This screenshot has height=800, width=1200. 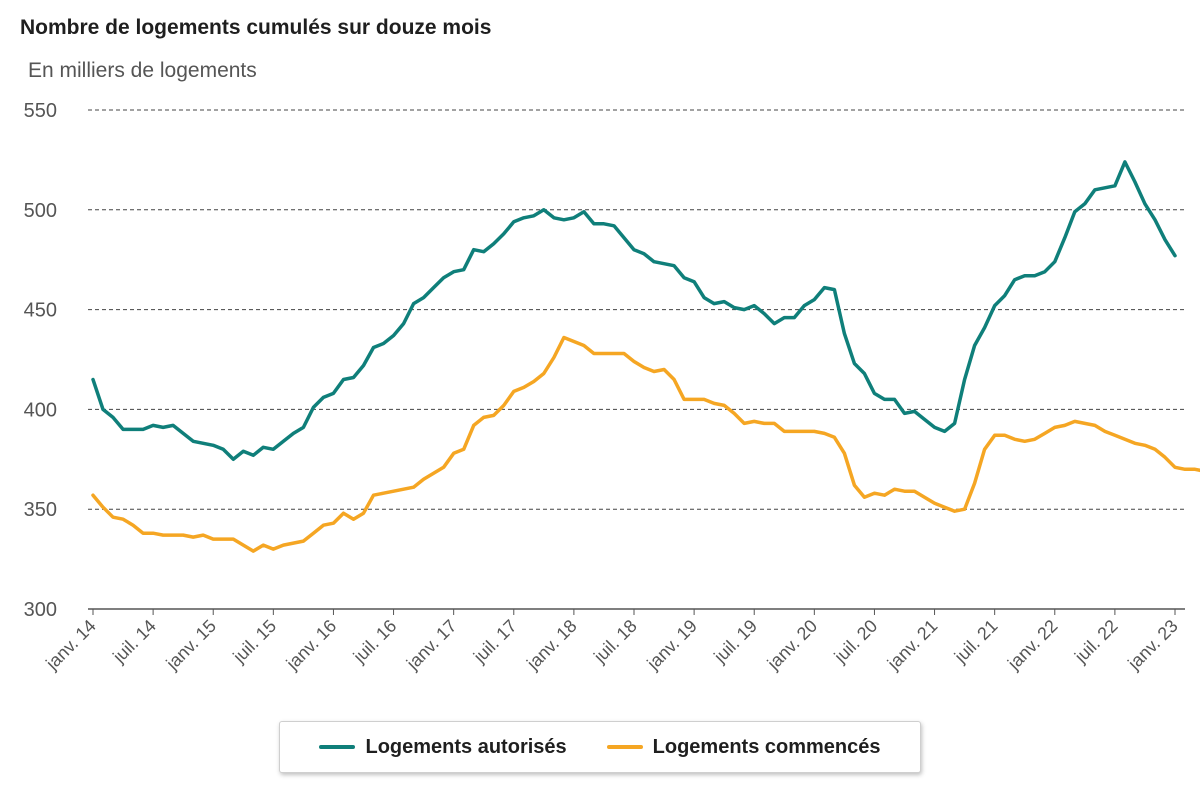 I want to click on chart-legend: Logements autorisés Logements commencés, so click(x=600, y=747).